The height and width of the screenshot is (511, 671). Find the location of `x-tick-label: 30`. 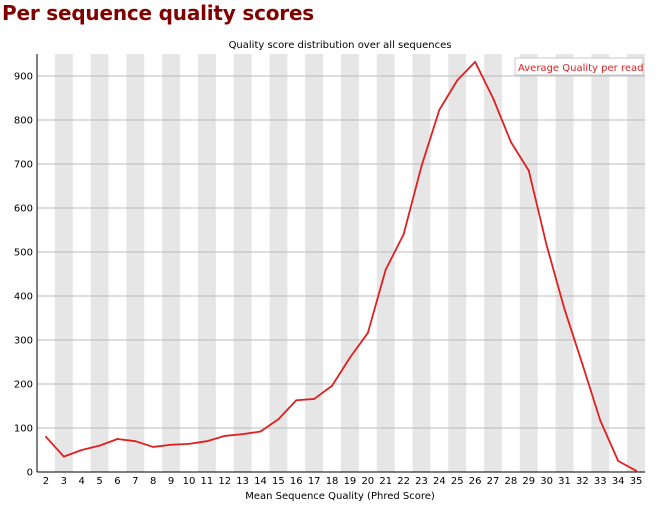

x-tick-label: 30 is located at coordinates (546, 481).